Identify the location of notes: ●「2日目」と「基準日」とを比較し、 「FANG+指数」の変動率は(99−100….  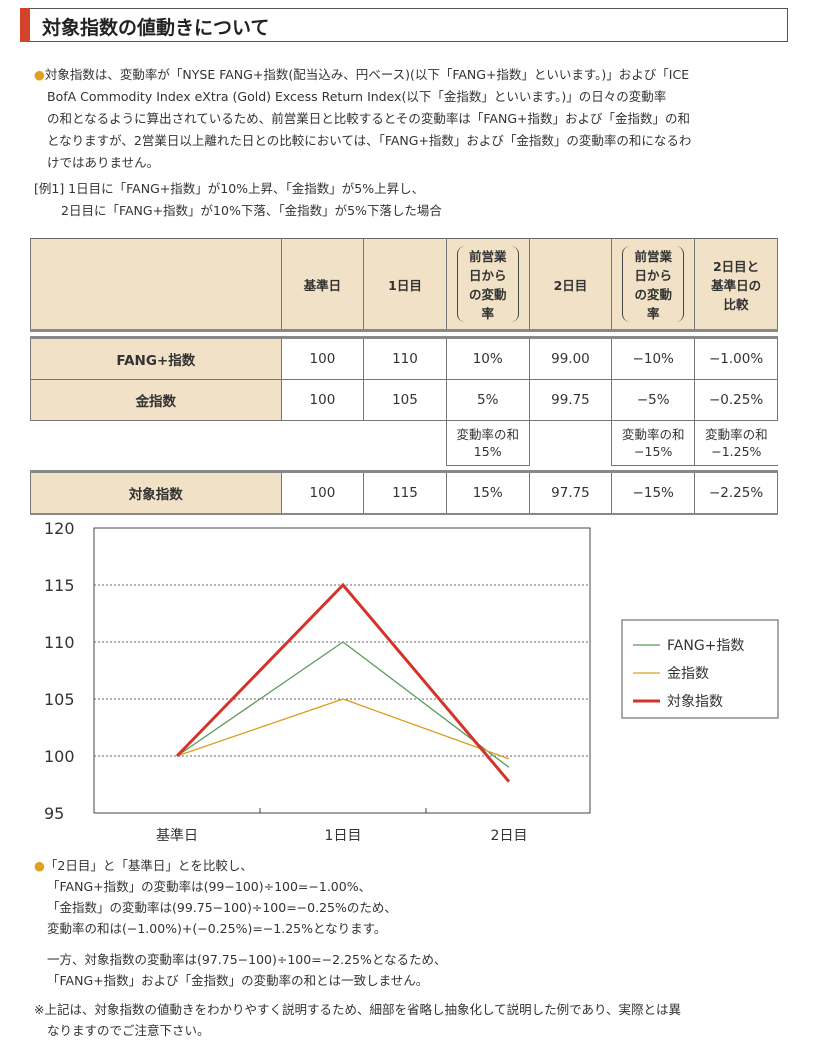
(357, 948).